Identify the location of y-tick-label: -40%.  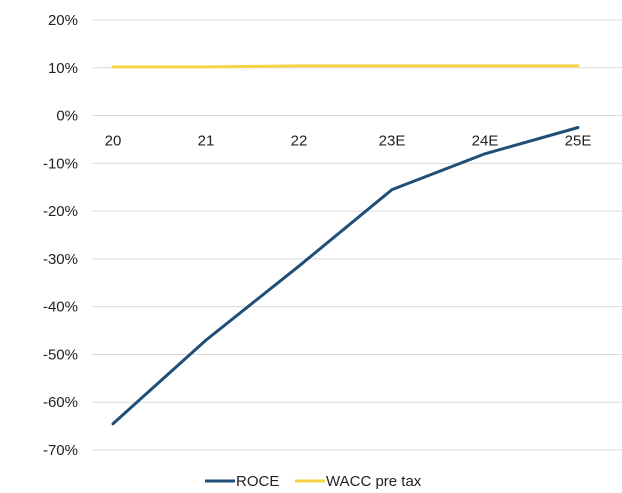
(60, 307).